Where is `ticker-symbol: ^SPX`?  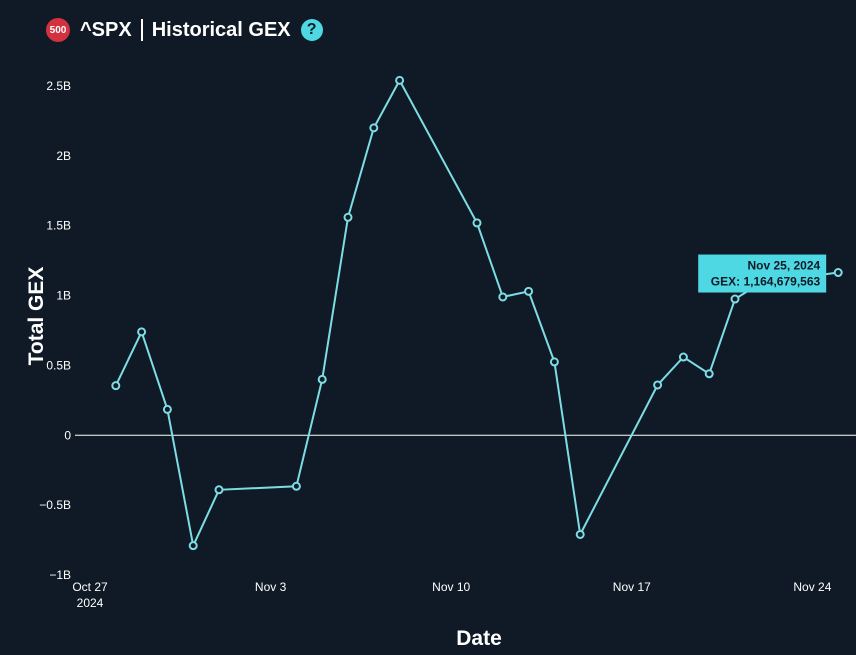 ticker-symbol: ^SPX is located at coordinates (106, 29).